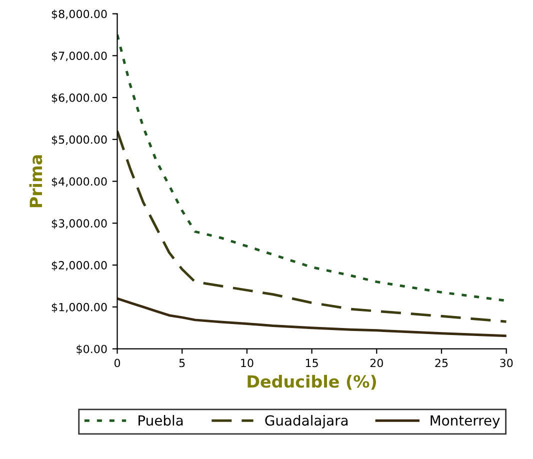 The width and height of the screenshot is (533, 459). What do you see at coordinates (79, 182) in the screenshot?
I see `y-tick-label: $4,000.00` at bounding box center [79, 182].